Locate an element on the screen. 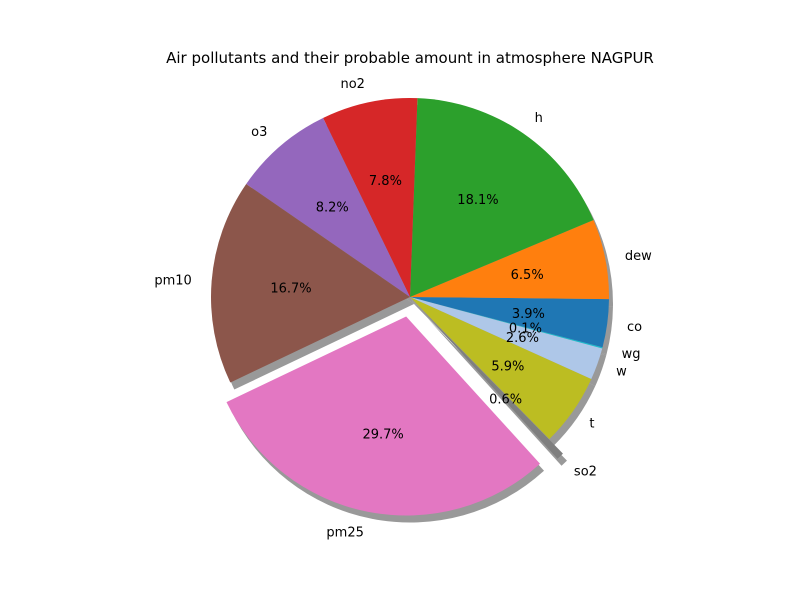 This screenshot has height=600, width=800. slice-percent-no2: 7.8% is located at coordinates (385, 181).